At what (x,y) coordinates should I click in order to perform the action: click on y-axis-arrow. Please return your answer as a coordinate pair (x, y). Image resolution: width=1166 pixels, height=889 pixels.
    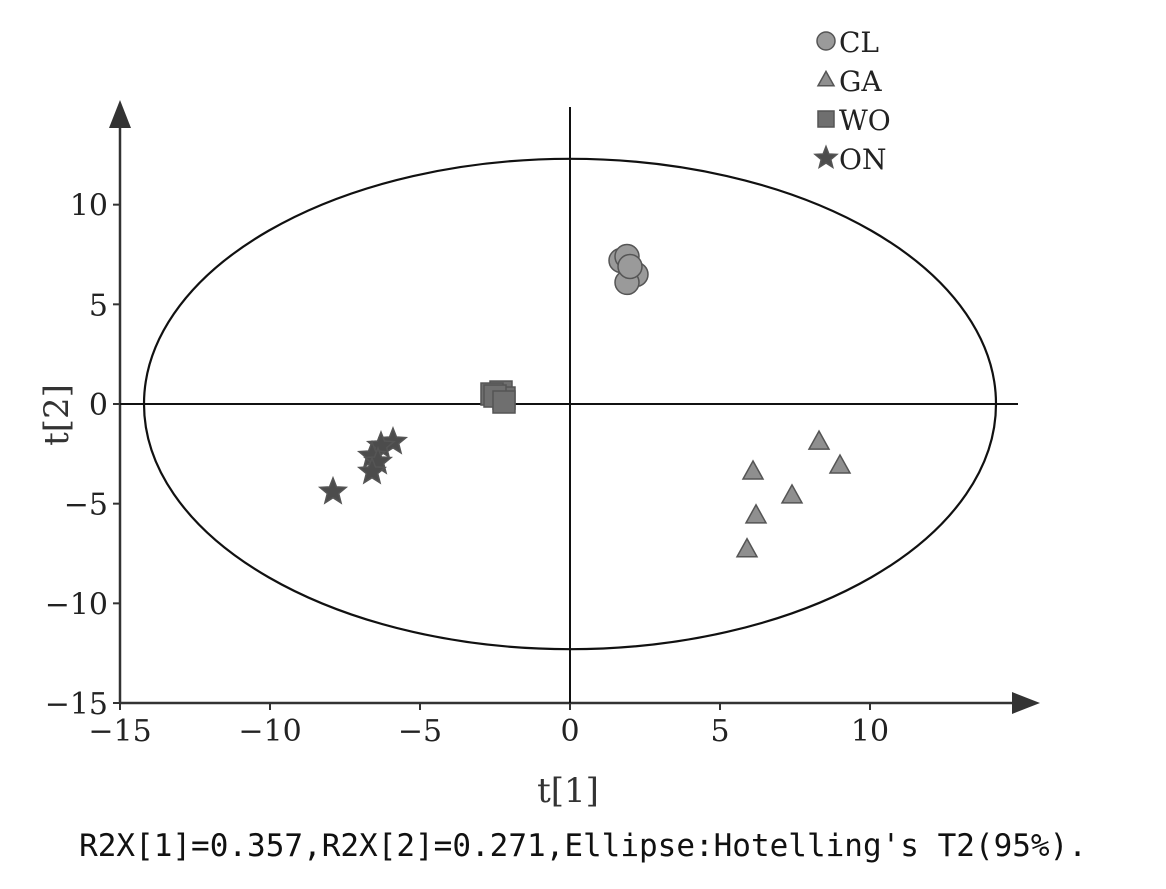
    Looking at the image, I should click on (120, 114).